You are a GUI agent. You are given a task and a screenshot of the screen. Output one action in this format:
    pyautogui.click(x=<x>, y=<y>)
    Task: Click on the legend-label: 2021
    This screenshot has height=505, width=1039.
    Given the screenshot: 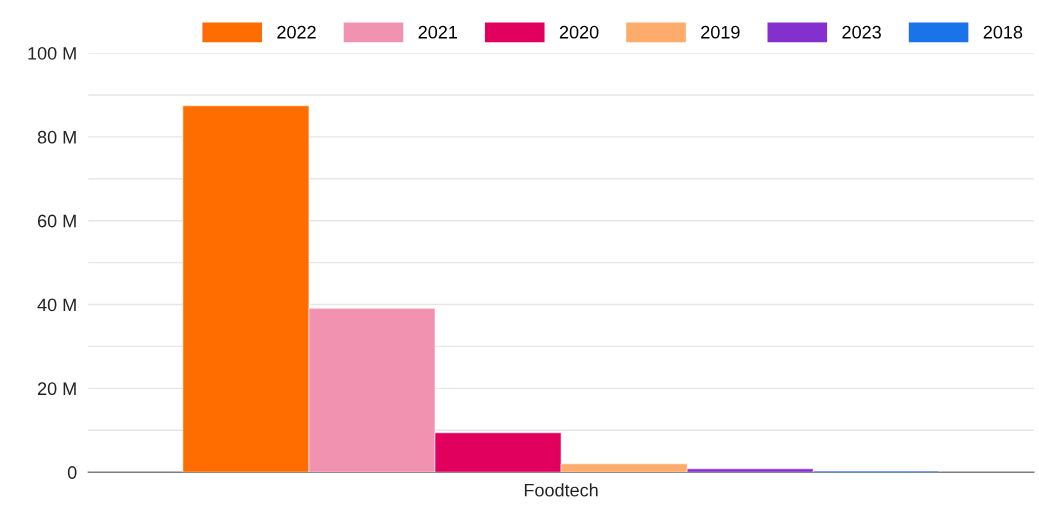 What is the action you would take?
    pyautogui.click(x=437, y=32)
    